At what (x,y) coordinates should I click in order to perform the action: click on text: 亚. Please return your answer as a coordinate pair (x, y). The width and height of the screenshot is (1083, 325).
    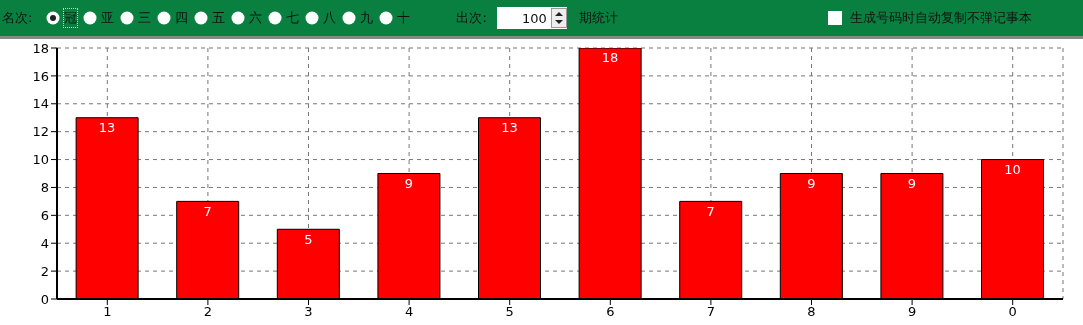
    Looking at the image, I should click on (108, 18).